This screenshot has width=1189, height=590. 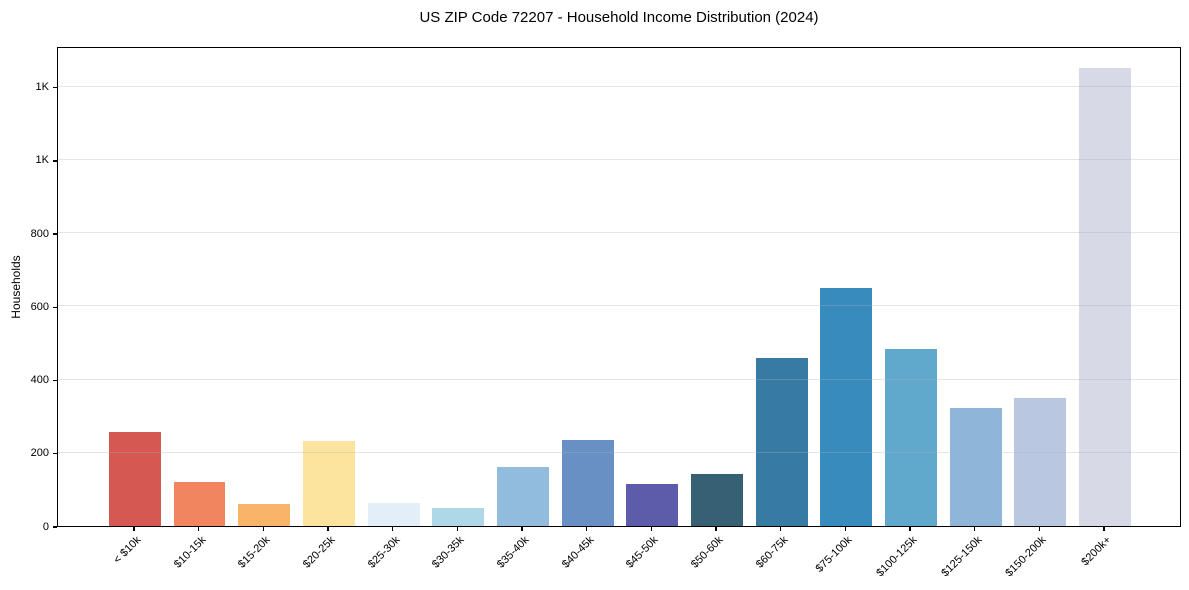 What do you see at coordinates (135, 478) in the screenshot?
I see `bar-10k` at bounding box center [135, 478].